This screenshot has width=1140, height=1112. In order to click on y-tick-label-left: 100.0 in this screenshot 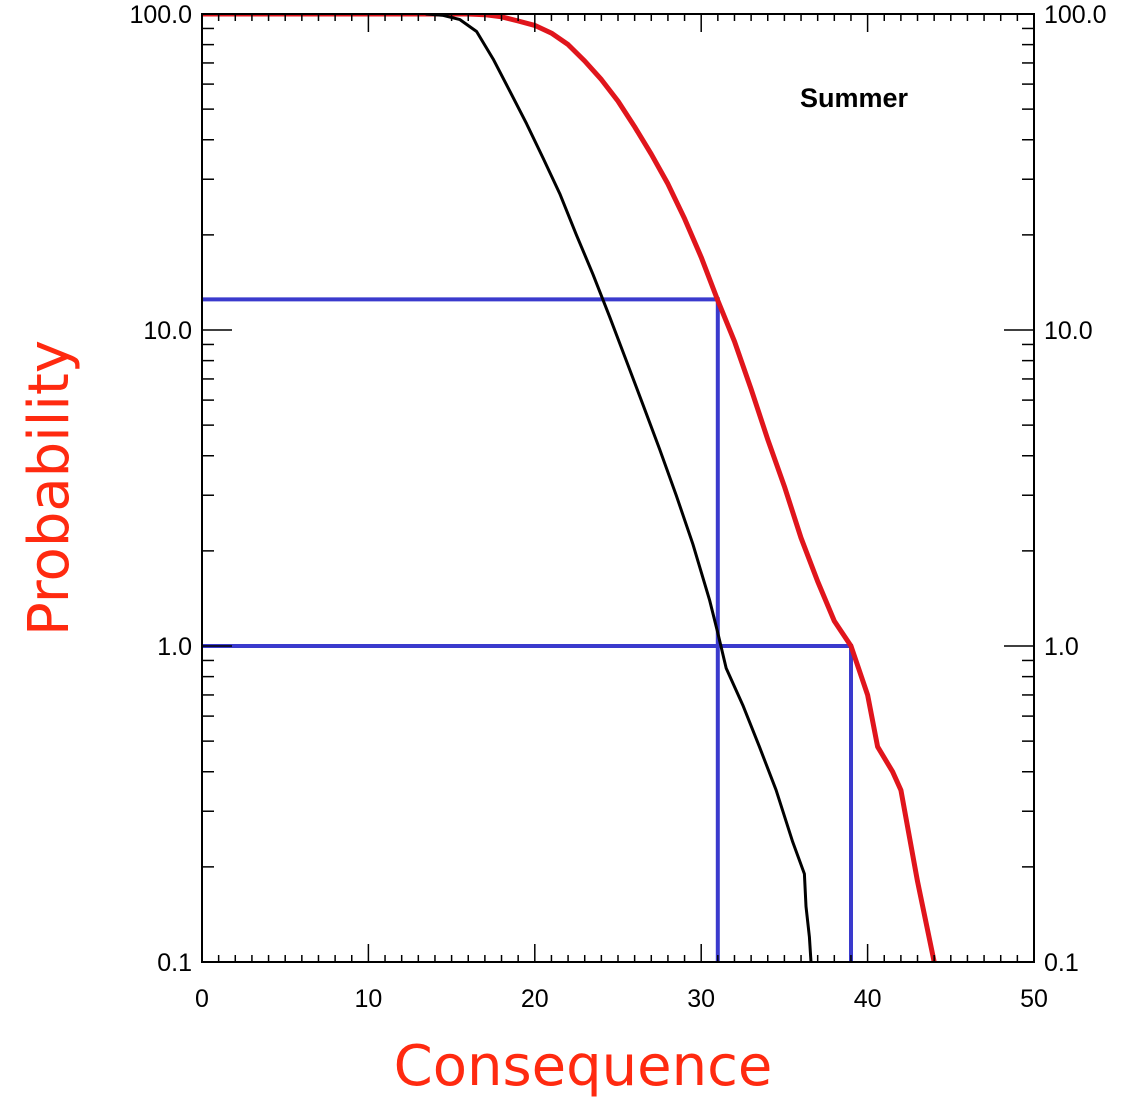, I will do `click(160, 15)`.